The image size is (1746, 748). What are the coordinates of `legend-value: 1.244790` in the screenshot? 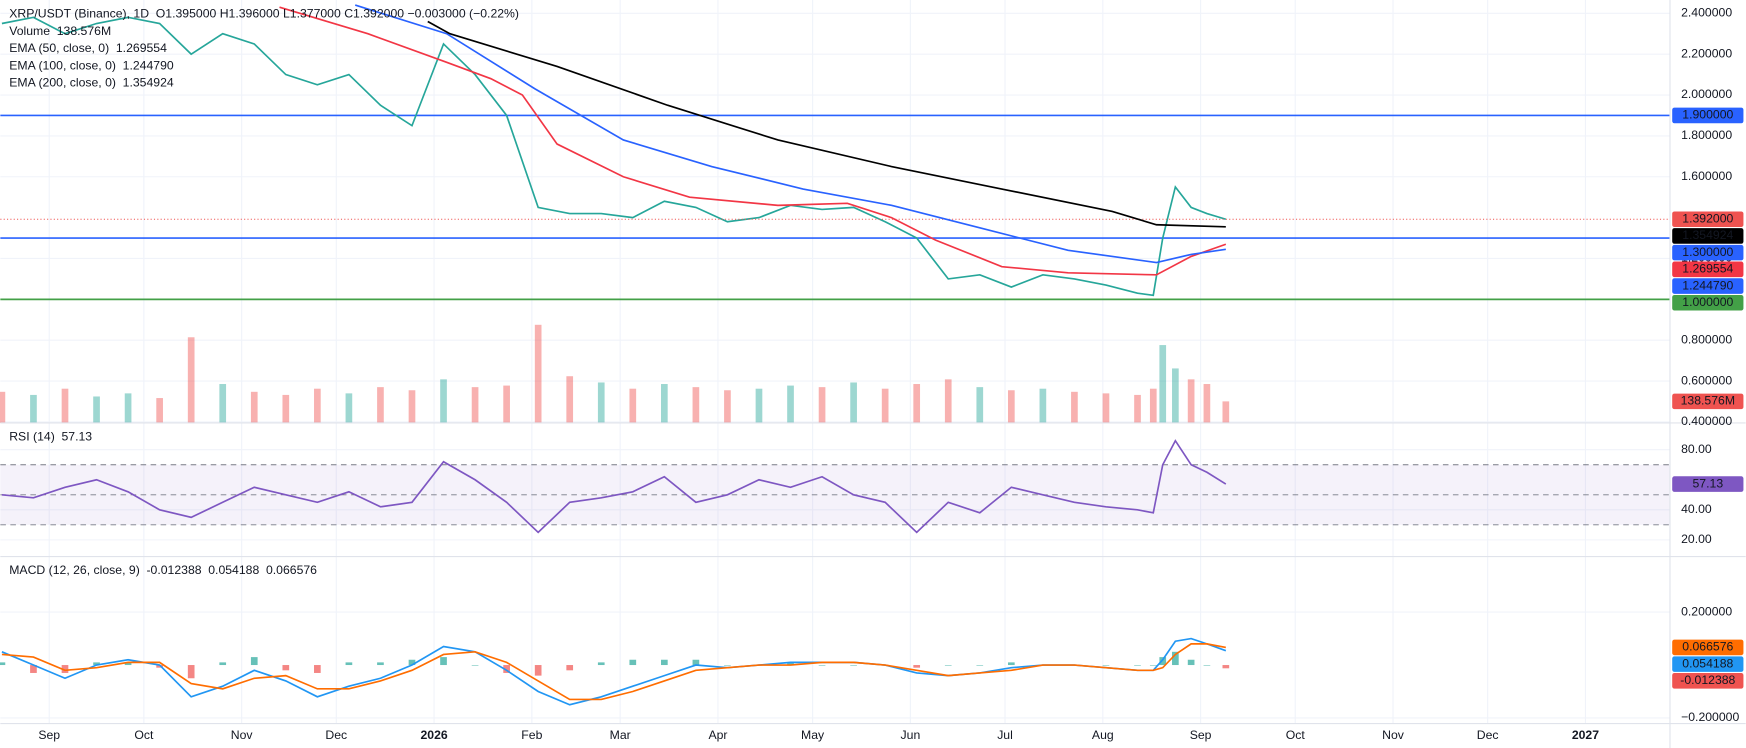 It's located at (148, 65).